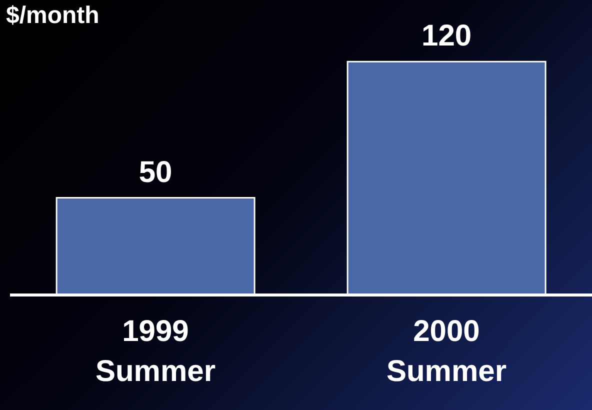 This screenshot has width=592, height=410. Describe the element at coordinates (447, 36) in the screenshot. I see `data-label: 120` at that location.